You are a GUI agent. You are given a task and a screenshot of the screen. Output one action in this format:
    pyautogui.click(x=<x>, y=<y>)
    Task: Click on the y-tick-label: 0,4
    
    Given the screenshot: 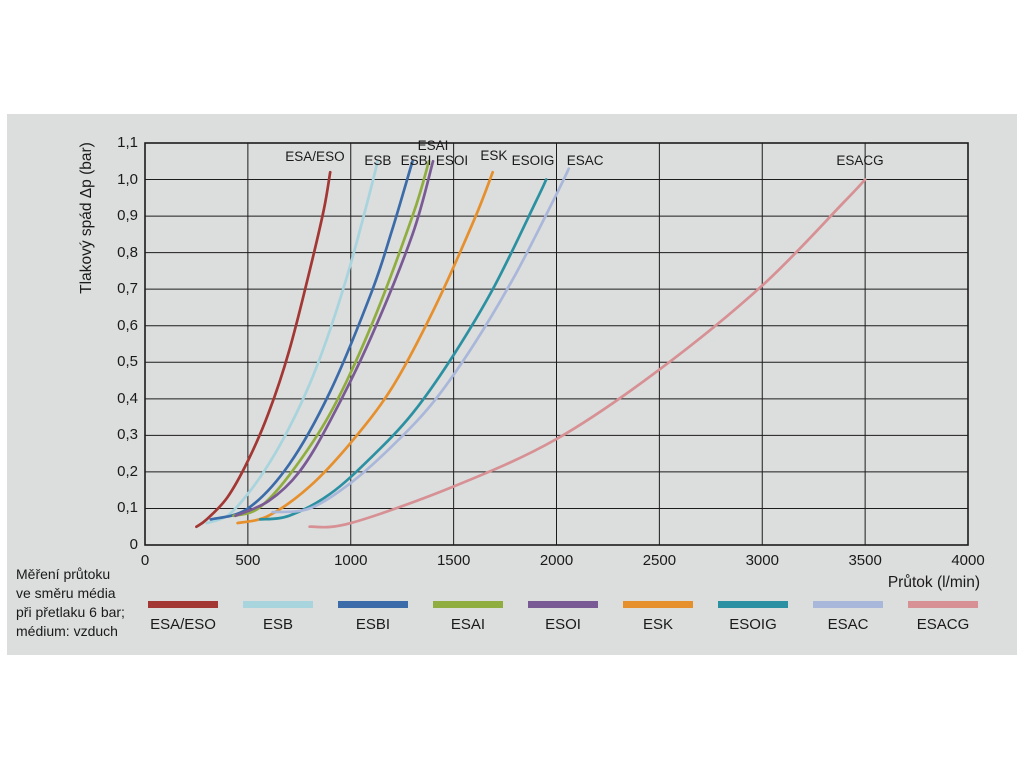 What is the action you would take?
    pyautogui.click(x=127, y=398)
    